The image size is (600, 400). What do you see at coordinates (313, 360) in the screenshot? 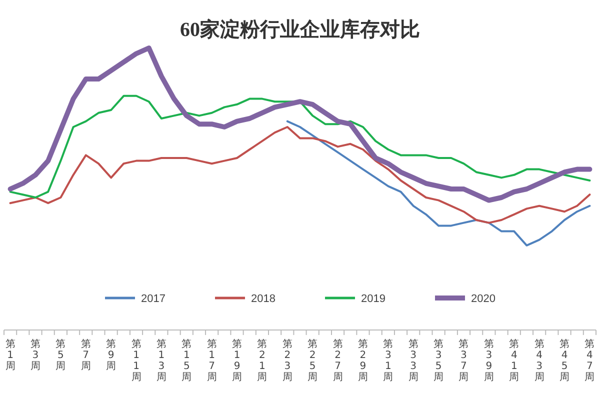
I see `x-tick-label: 第25周` at bounding box center [313, 360].